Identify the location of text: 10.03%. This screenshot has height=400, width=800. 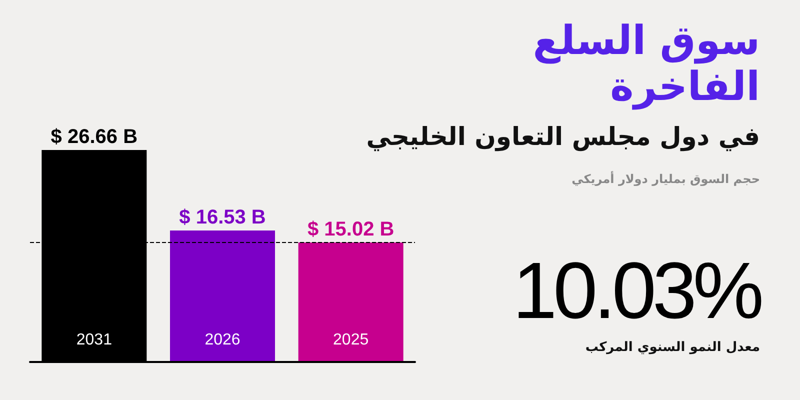
(636, 291).